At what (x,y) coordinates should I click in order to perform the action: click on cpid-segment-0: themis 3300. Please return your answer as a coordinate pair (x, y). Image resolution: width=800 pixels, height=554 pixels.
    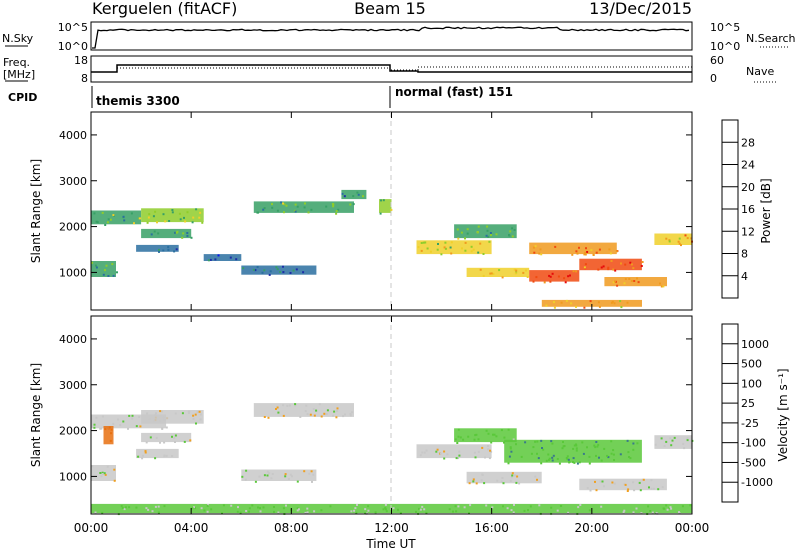
    Looking at the image, I should click on (138, 101).